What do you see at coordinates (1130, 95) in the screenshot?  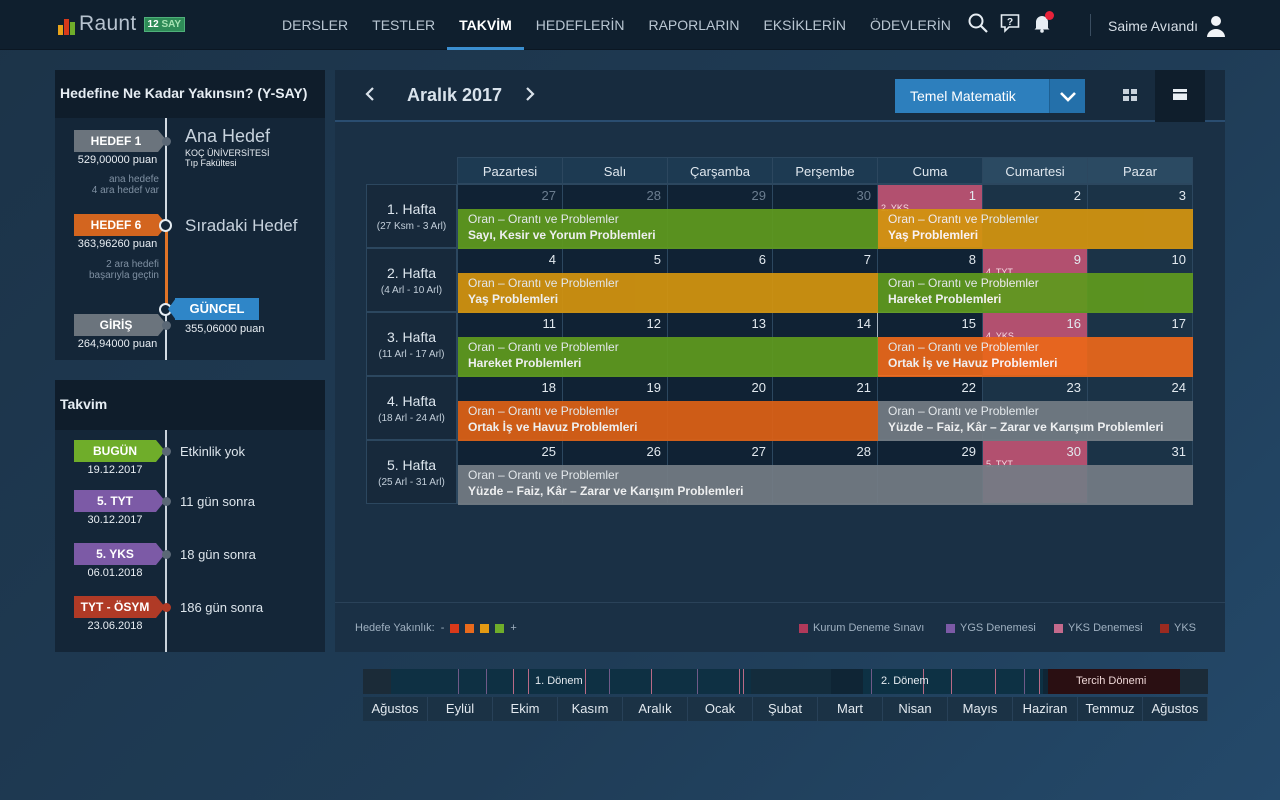 I see `grid-view-button` at bounding box center [1130, 95].